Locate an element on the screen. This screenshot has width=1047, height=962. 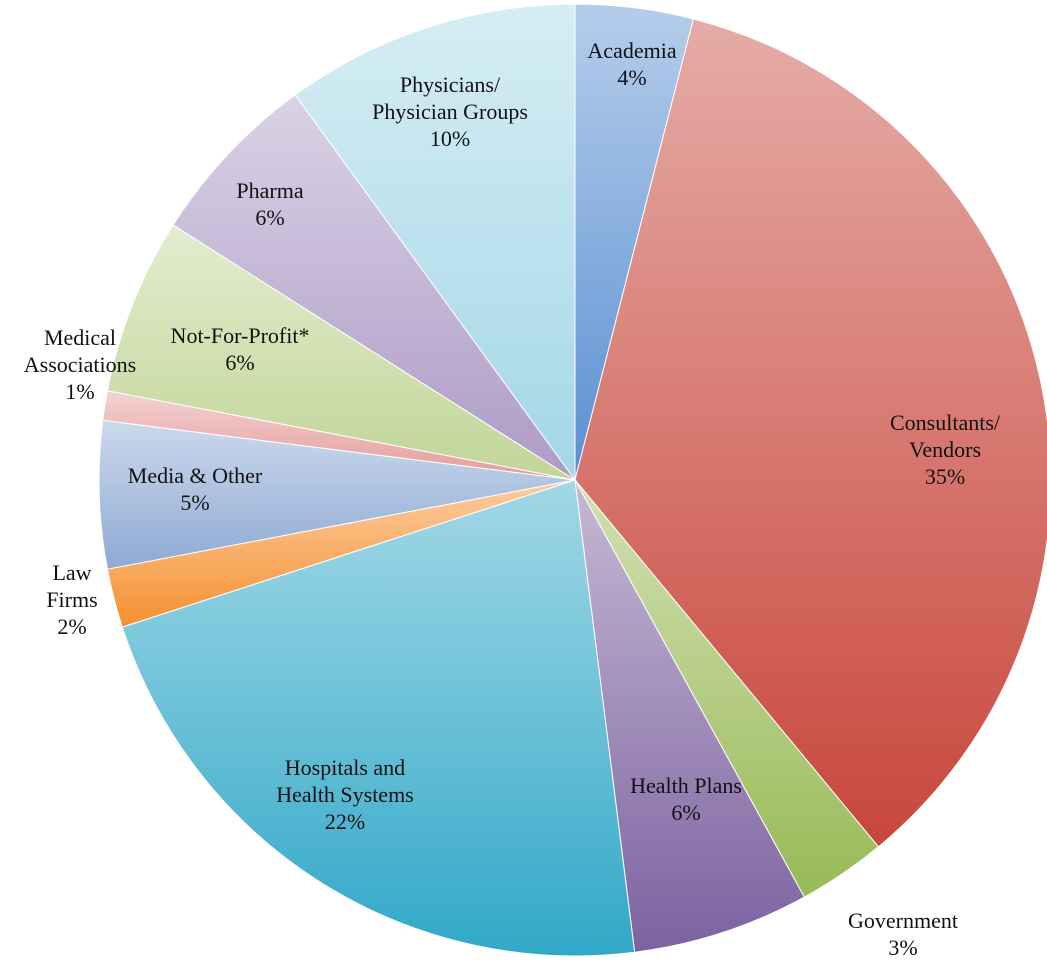
category-label: Medical Associations is located at coordinates (80, 350).